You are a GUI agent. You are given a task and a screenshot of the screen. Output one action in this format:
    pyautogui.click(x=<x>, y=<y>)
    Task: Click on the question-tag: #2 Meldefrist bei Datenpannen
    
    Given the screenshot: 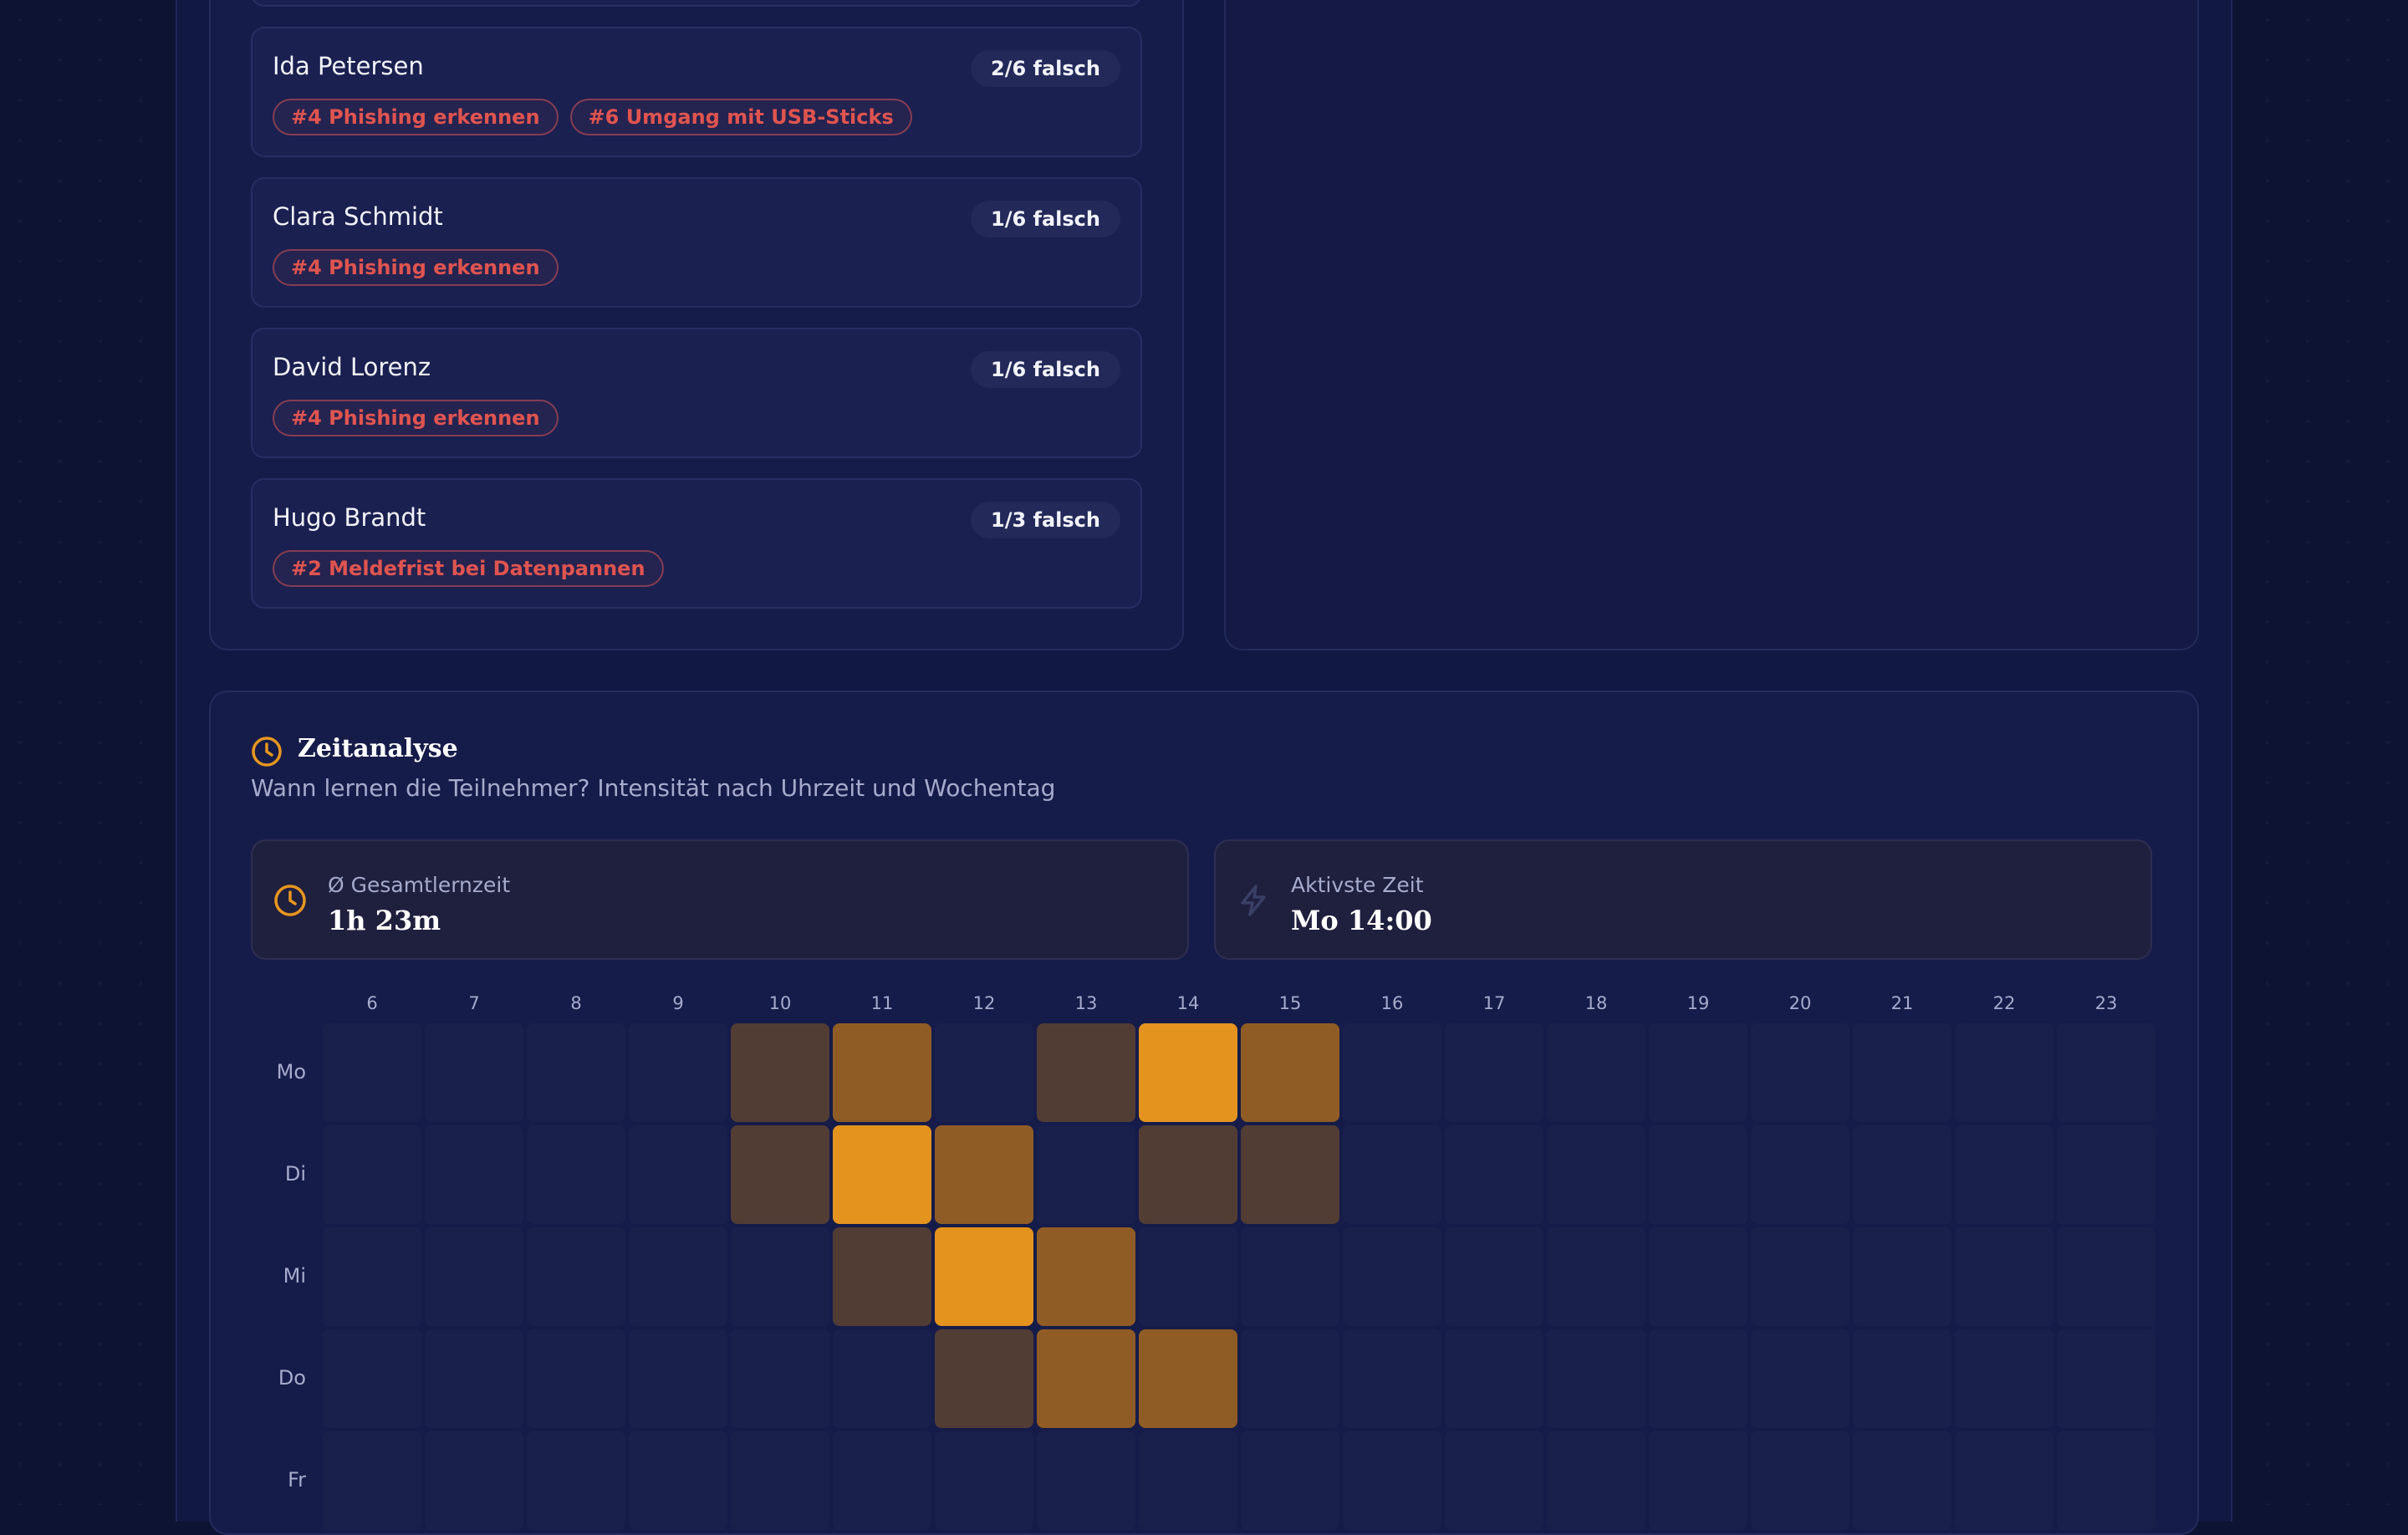 What is the action you would take?
    pyautogui.click(x=469, y=568)
    